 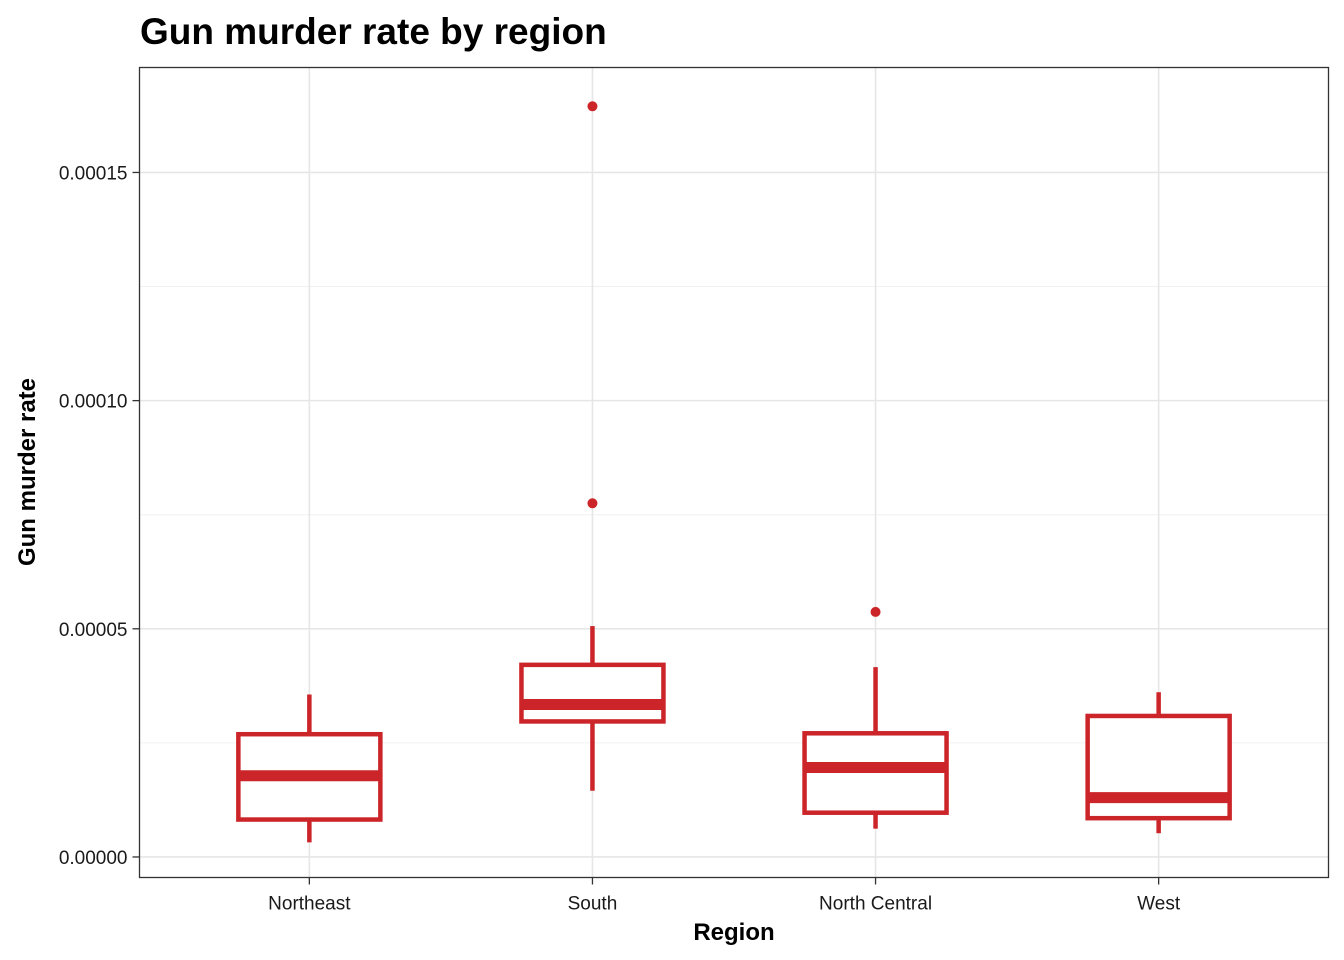 What do you see at coordinates (373, 31) in the screenshot?
I see `chart-title: Gun murder rate by region` at bounding box center [373, 31].